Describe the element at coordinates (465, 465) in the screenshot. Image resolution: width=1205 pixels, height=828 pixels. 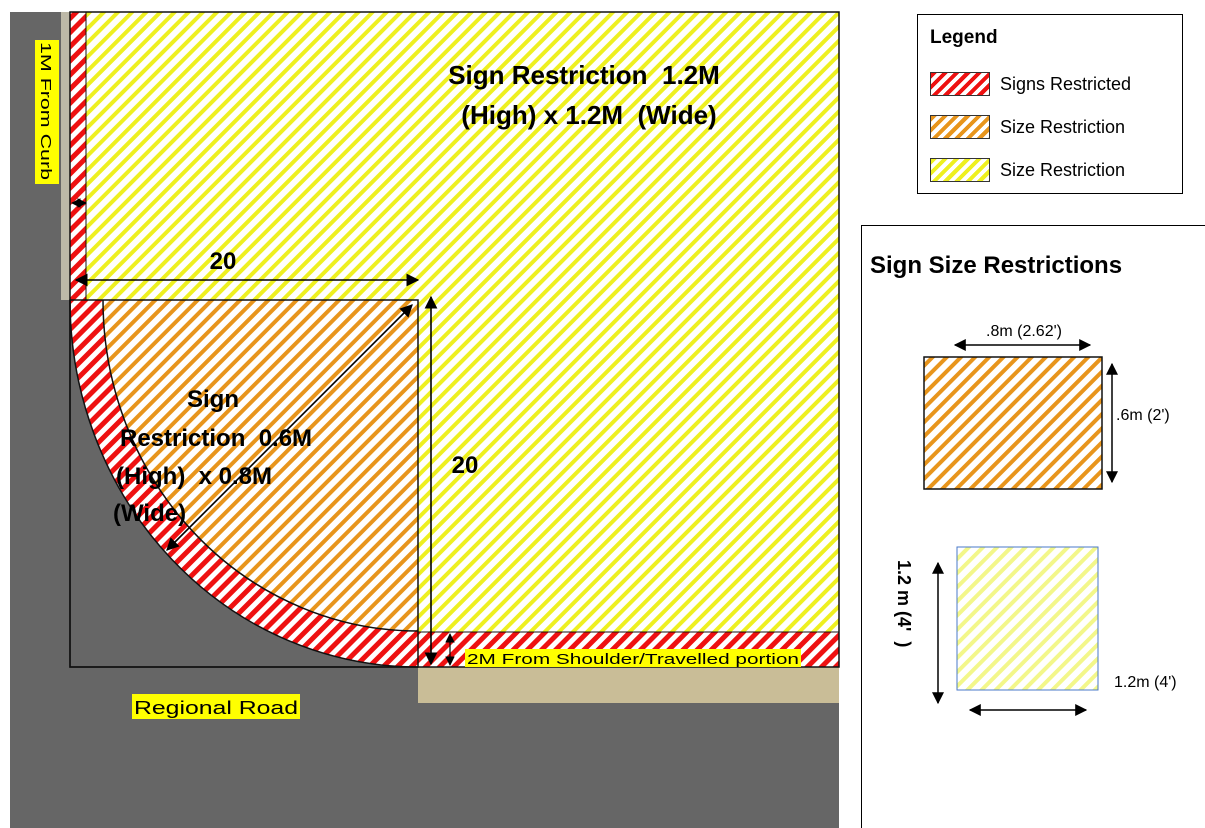
I see `dimension-label-vertical: 20` at that location.